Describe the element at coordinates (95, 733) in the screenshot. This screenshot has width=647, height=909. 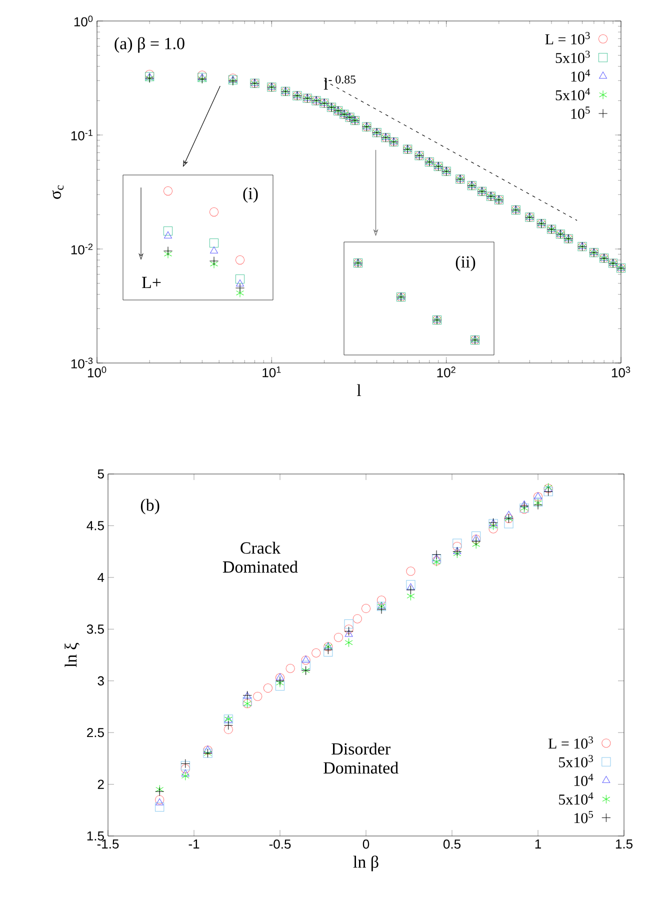
I see `y-tick-label: 2.5` at that location.